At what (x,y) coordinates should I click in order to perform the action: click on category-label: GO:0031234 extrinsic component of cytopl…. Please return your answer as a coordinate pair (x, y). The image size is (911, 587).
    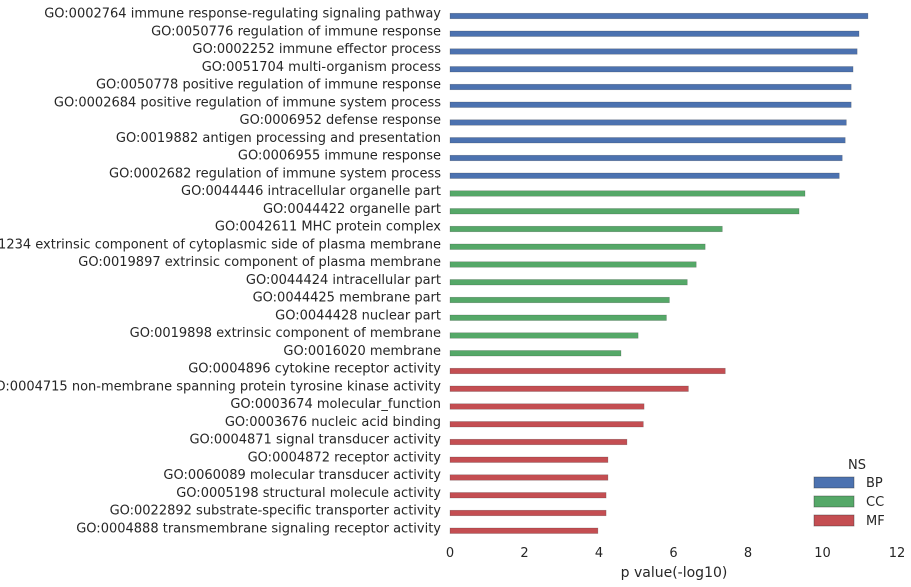
    Looking at the image, I should click on (220, 244).